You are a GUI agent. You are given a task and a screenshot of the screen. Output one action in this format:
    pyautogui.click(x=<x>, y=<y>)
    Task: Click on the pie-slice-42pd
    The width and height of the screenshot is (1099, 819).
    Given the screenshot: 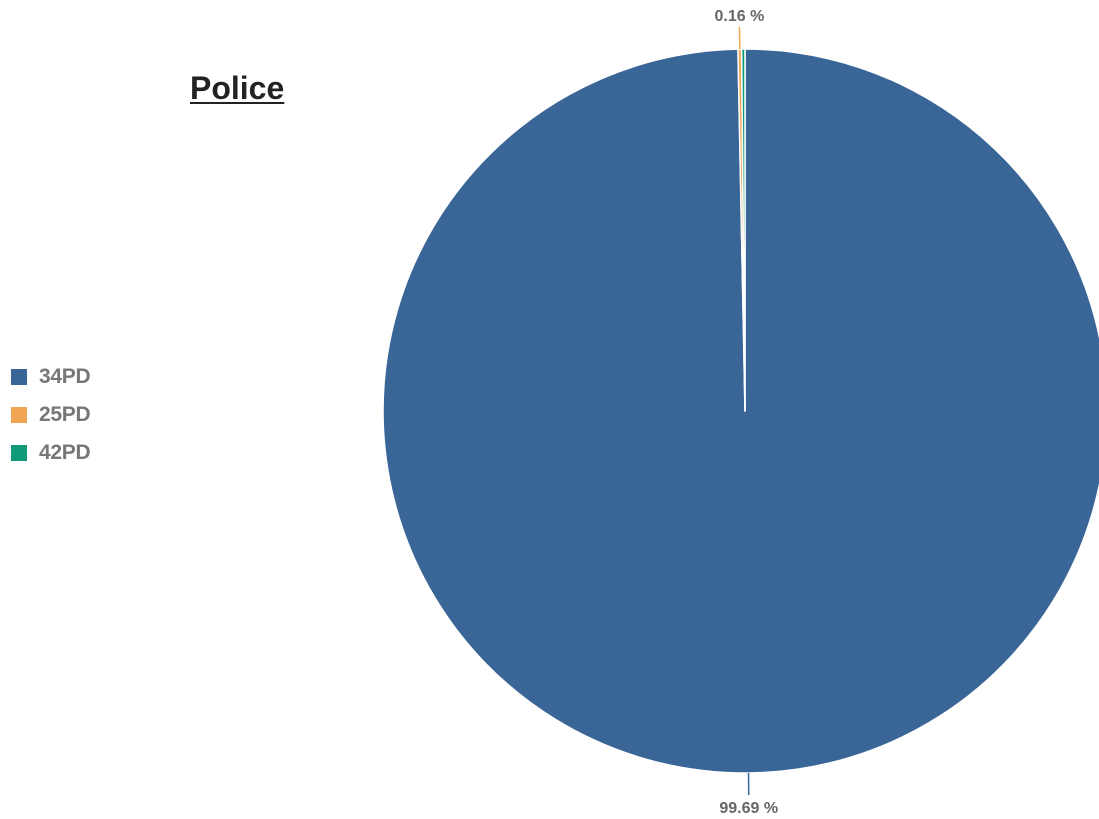 What is the action you would take?
    pyautogui.click(x=743, y=230)
    